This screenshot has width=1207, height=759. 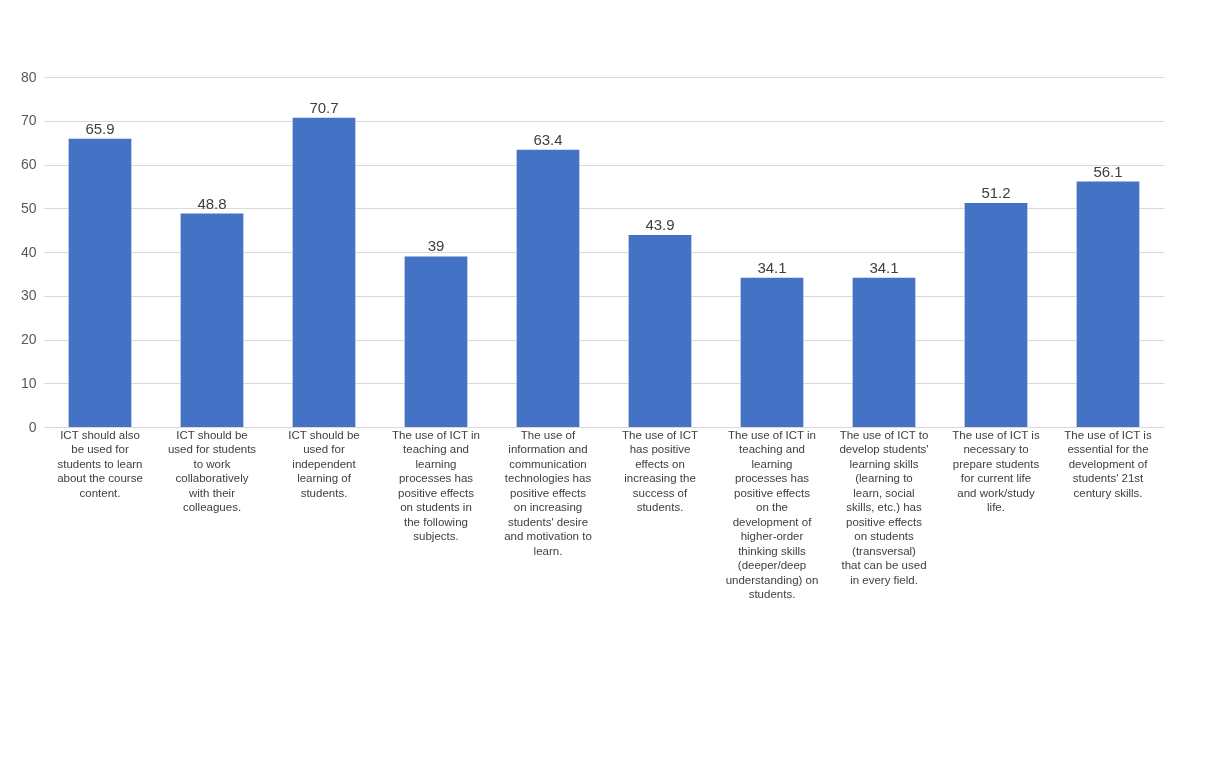 What do you see at coordinates (28, 76) in the screenshot?
I see `y-tick-label: 80` at bounding box center [28, 76].